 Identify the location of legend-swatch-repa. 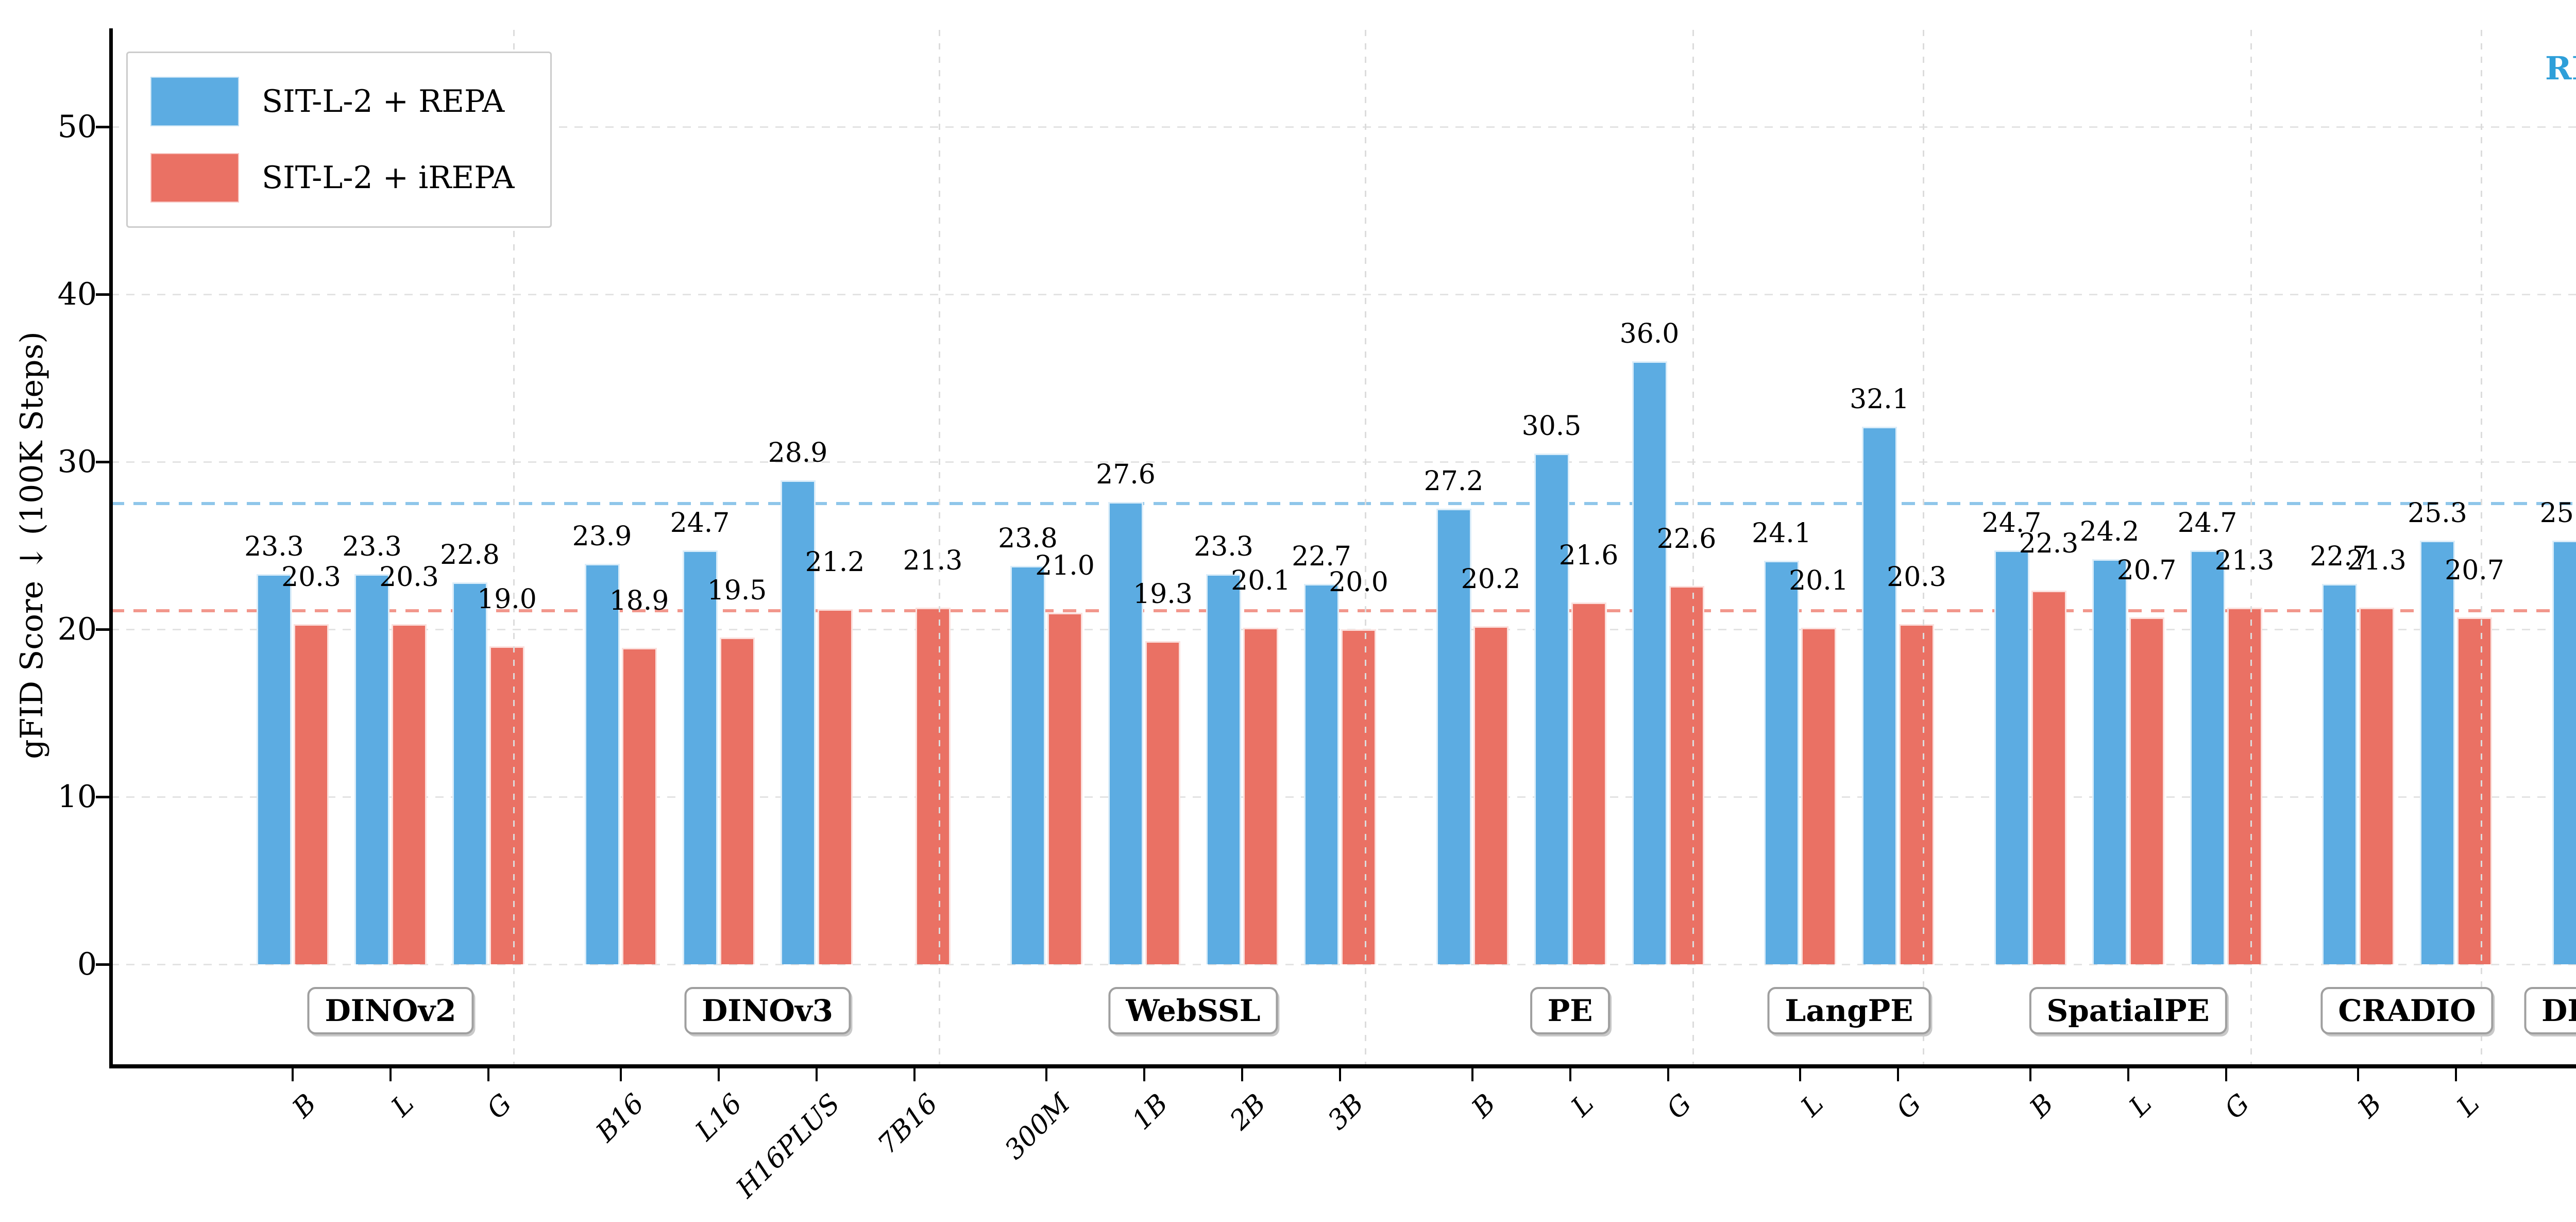
(194, 101).